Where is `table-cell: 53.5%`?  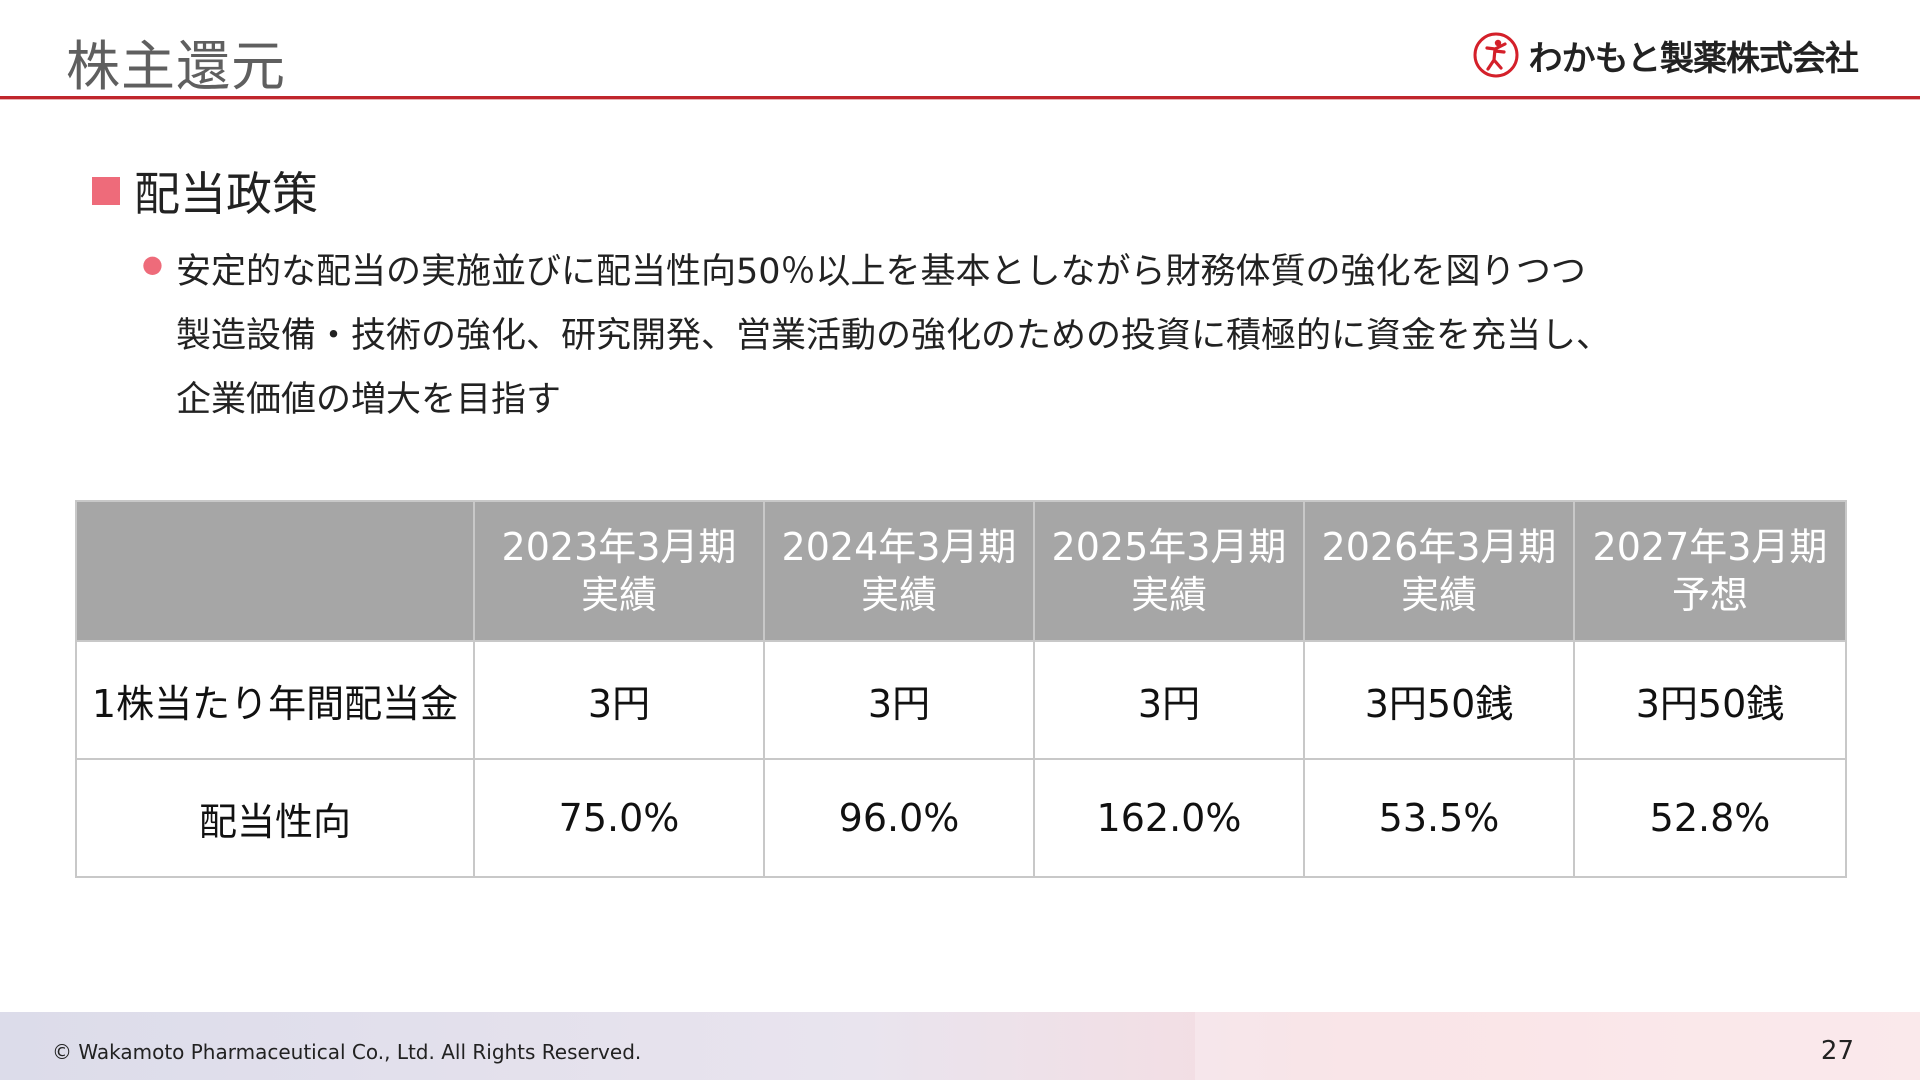
table-cell: 53.5% is located at coordinates (1439, 818).